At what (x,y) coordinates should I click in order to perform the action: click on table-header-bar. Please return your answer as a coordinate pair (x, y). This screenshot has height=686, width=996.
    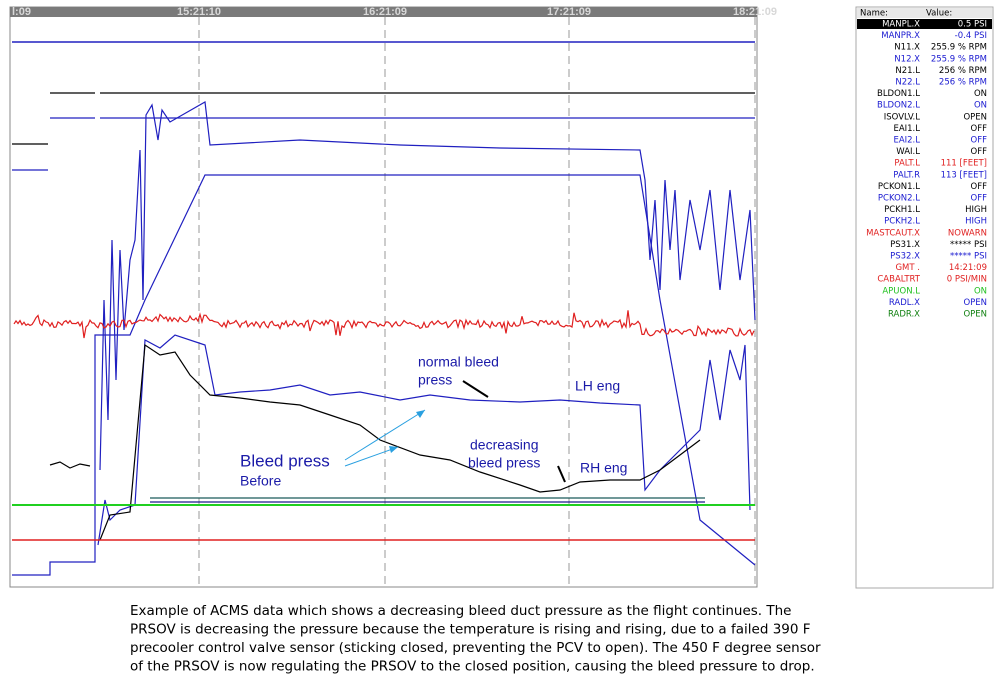
    Looking at the image, I should click on (924, 13).